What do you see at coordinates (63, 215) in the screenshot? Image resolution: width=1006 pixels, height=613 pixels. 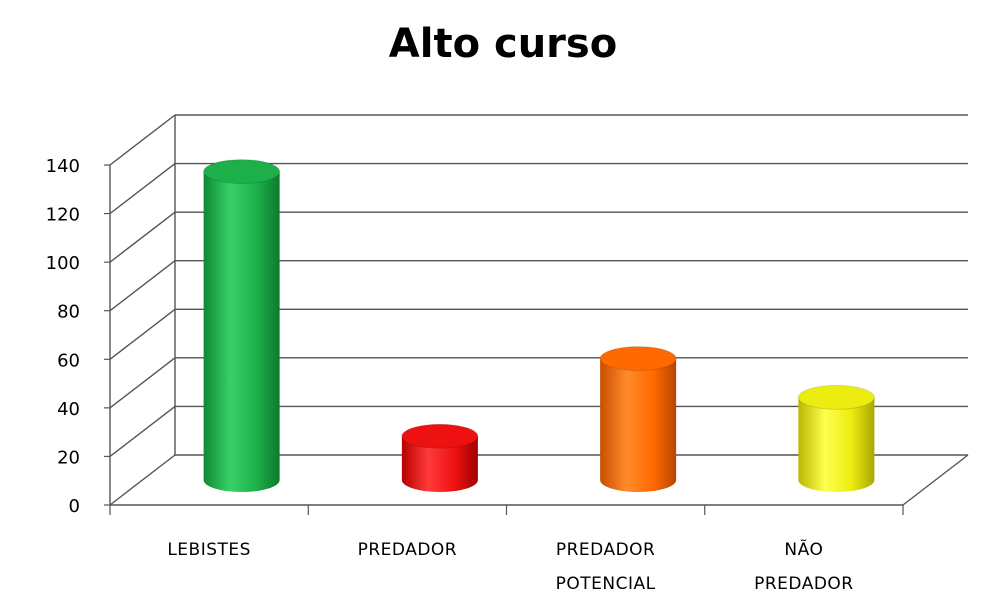 I see `y-tick-label: 120` at bounding box center [63, 215].